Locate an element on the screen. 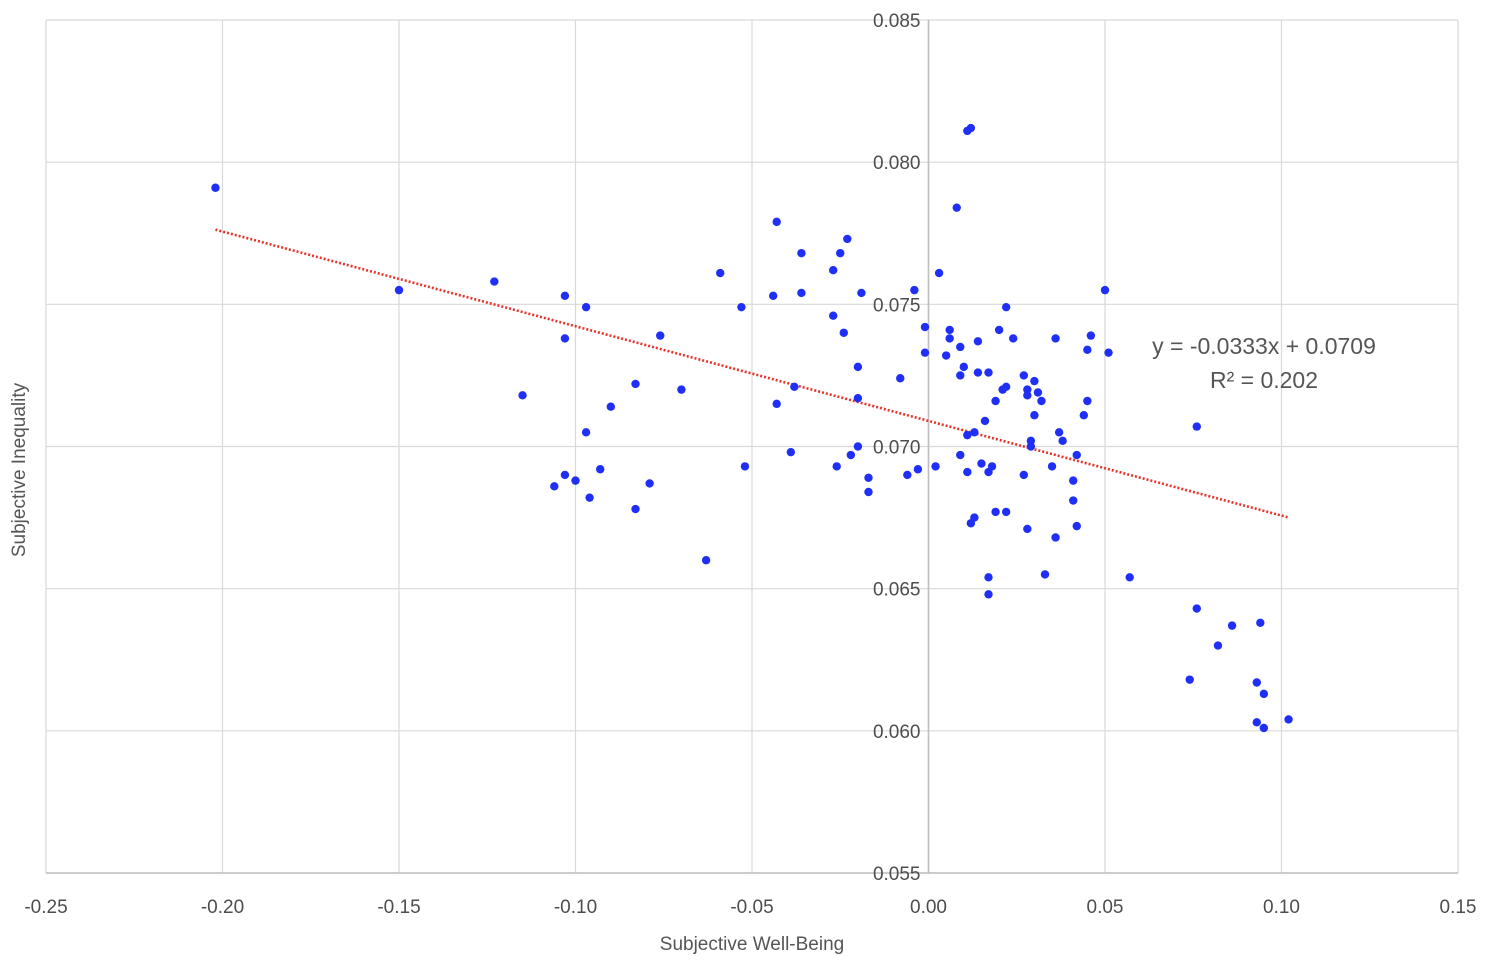 Image resolution: width=1492 pixels, height=964 pixels. x-tick-label: -0.25 is located at coordinates (45, 907).